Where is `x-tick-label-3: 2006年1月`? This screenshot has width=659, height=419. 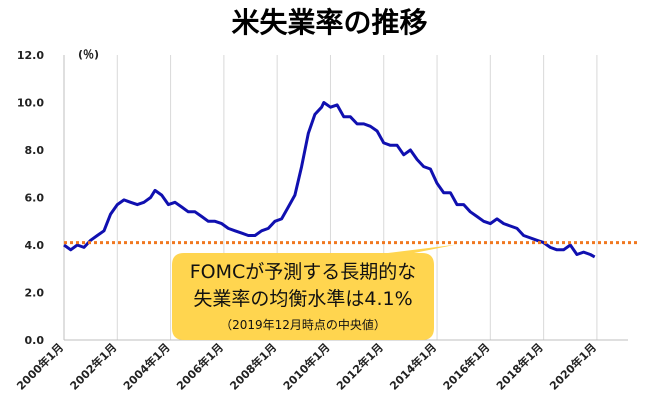
x-tick-label-3: 2006年1月 is located at coordinates (199, 366).